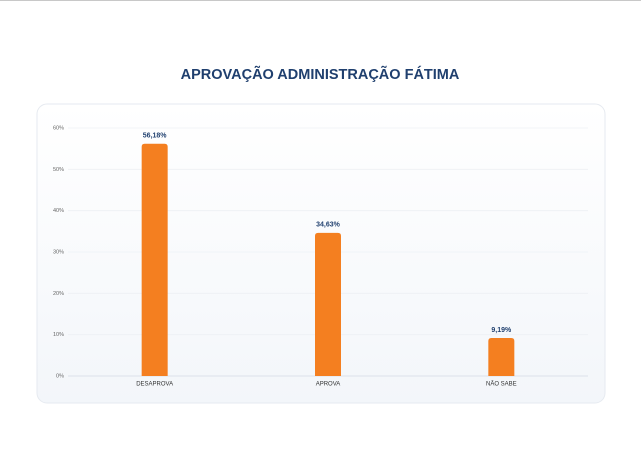 This screenshot has width=641, height=454. Describe the element at coordinates (58, 294) in the screenshot. I see `y-tick-label: 20%` at that location.